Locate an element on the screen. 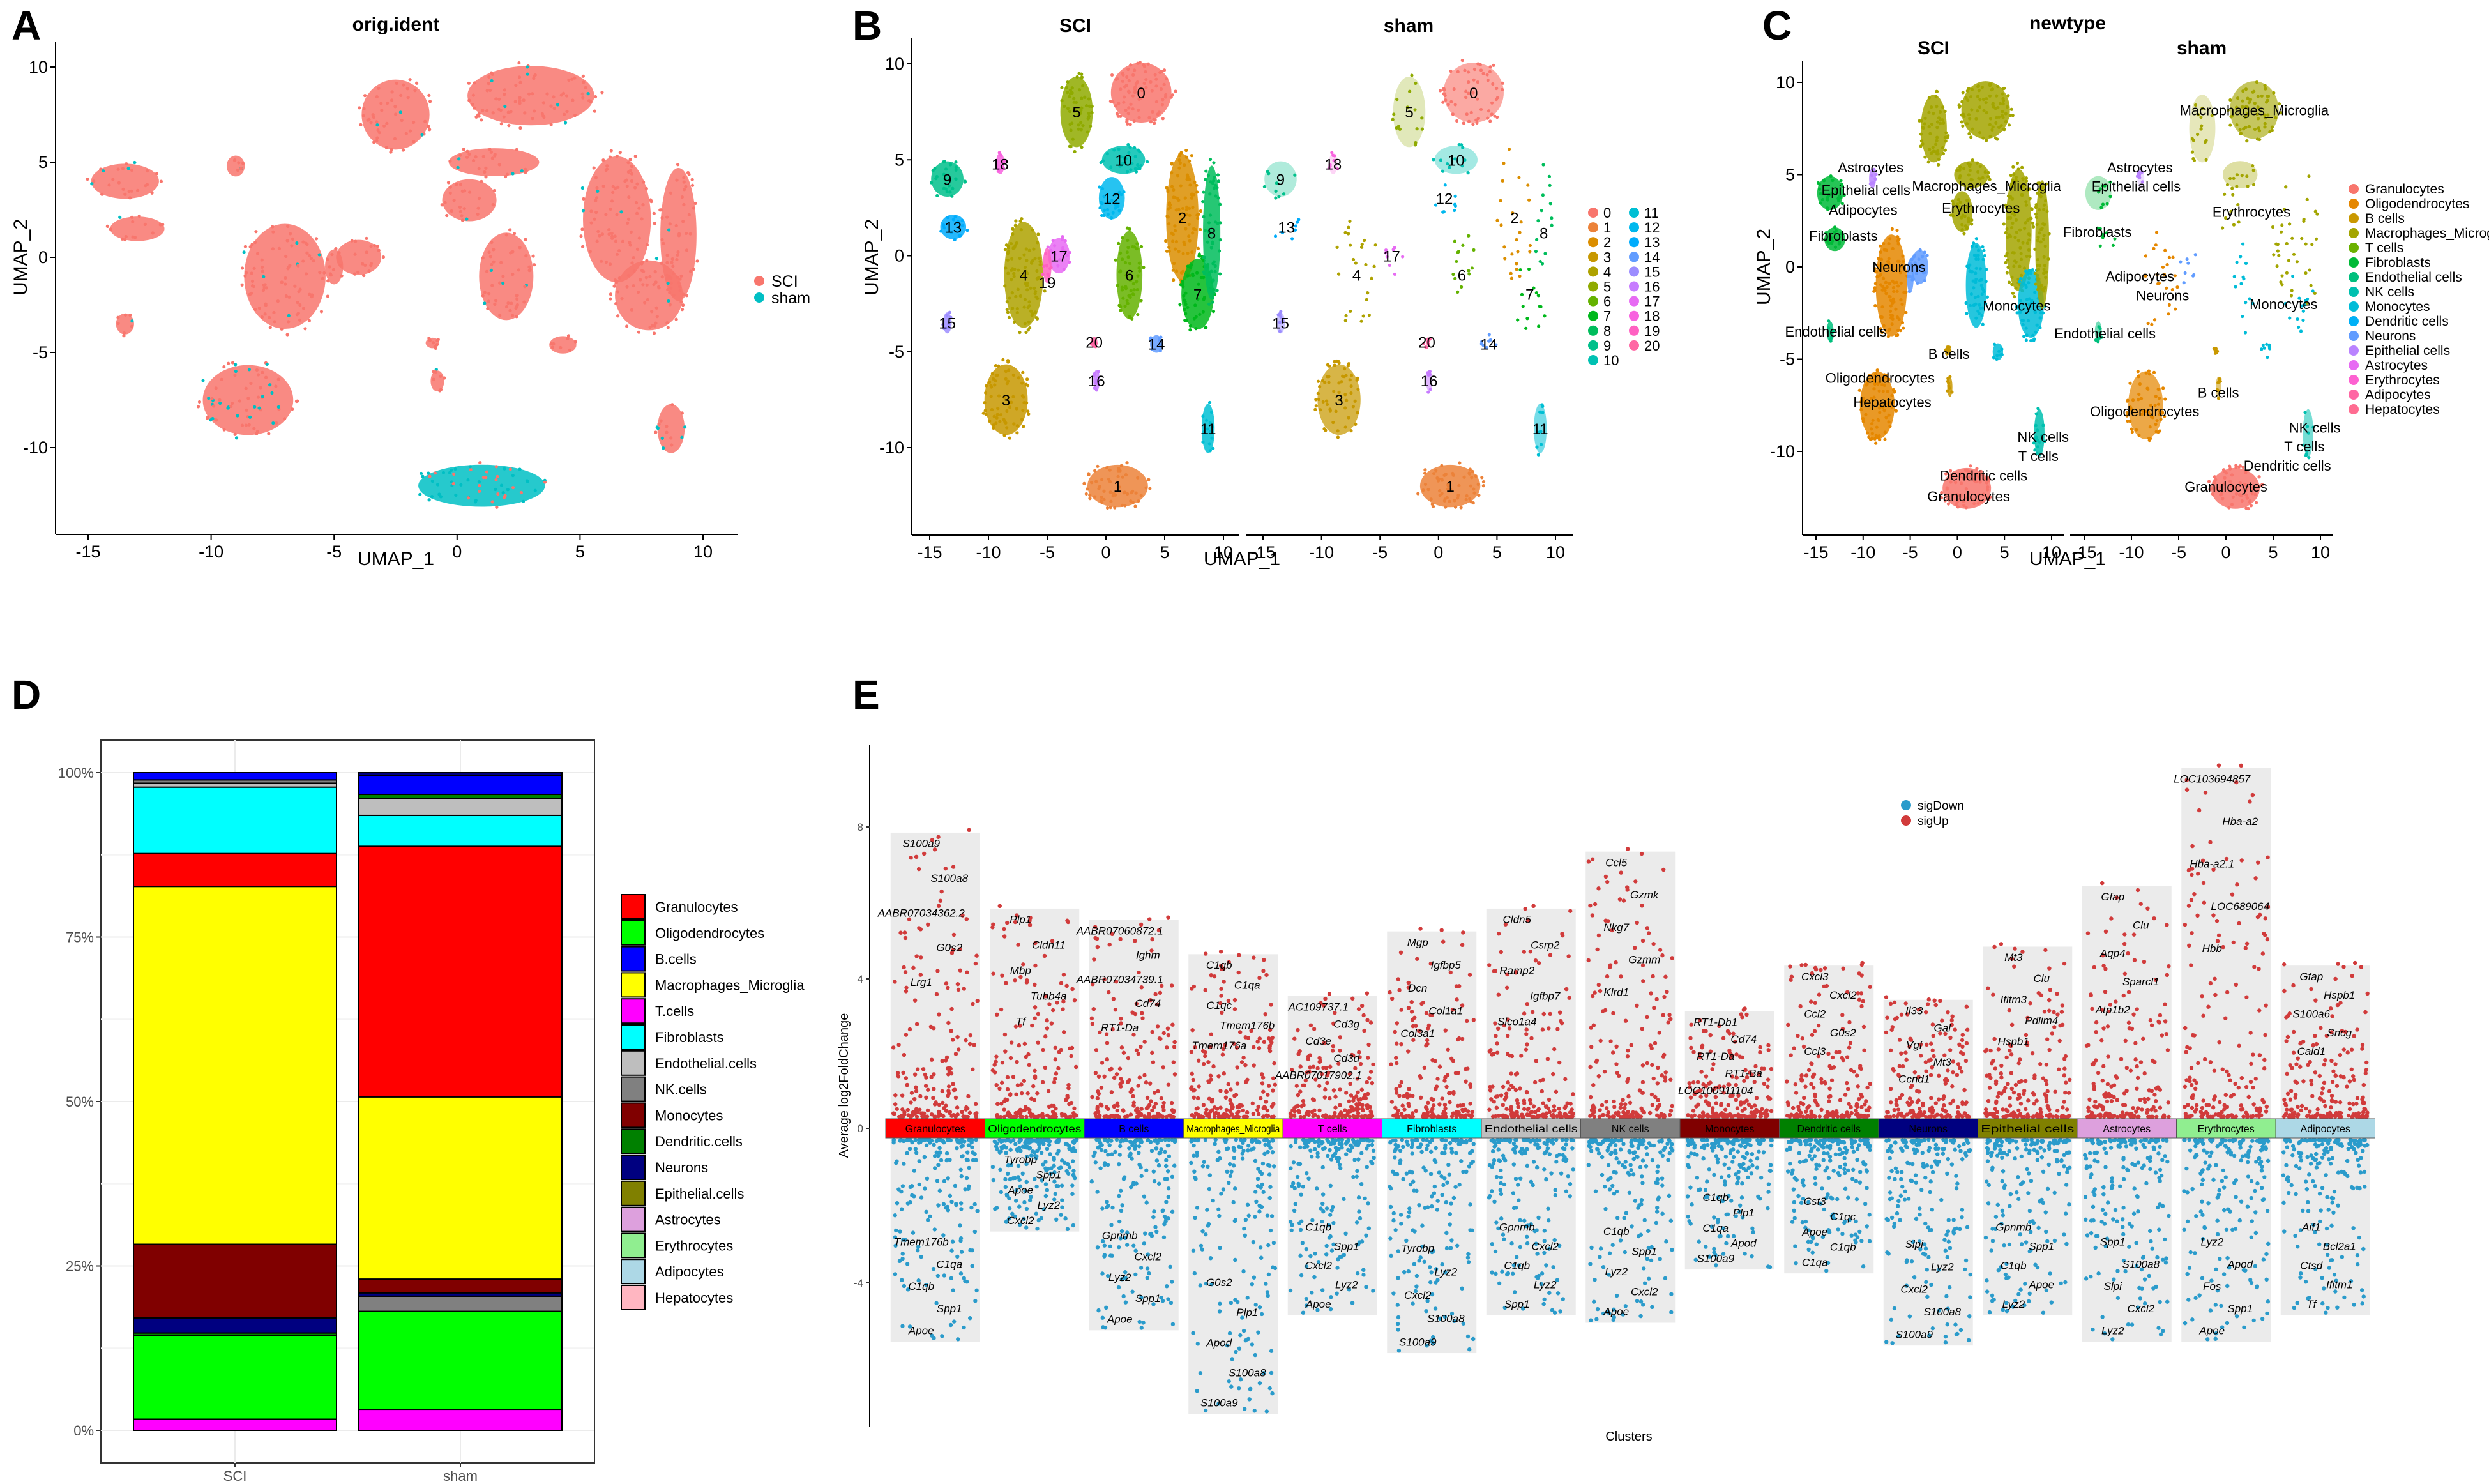 Image resolution: width=2489 pixels, height=1484 pixels. cluster-label: 15 is located at coordinates (1280, 324).